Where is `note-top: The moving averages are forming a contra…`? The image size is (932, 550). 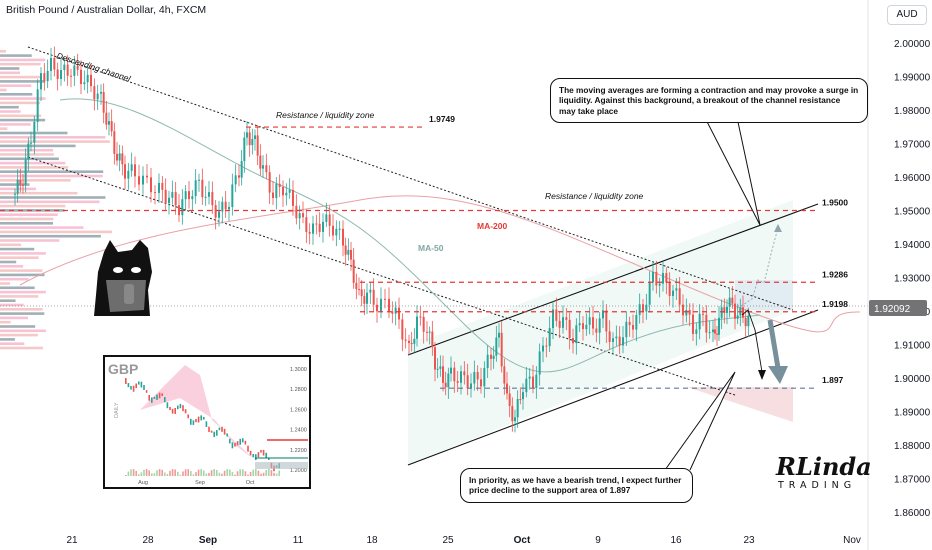 note-top: The moving averages are forming a contra… is located at coordinates (709, 101).